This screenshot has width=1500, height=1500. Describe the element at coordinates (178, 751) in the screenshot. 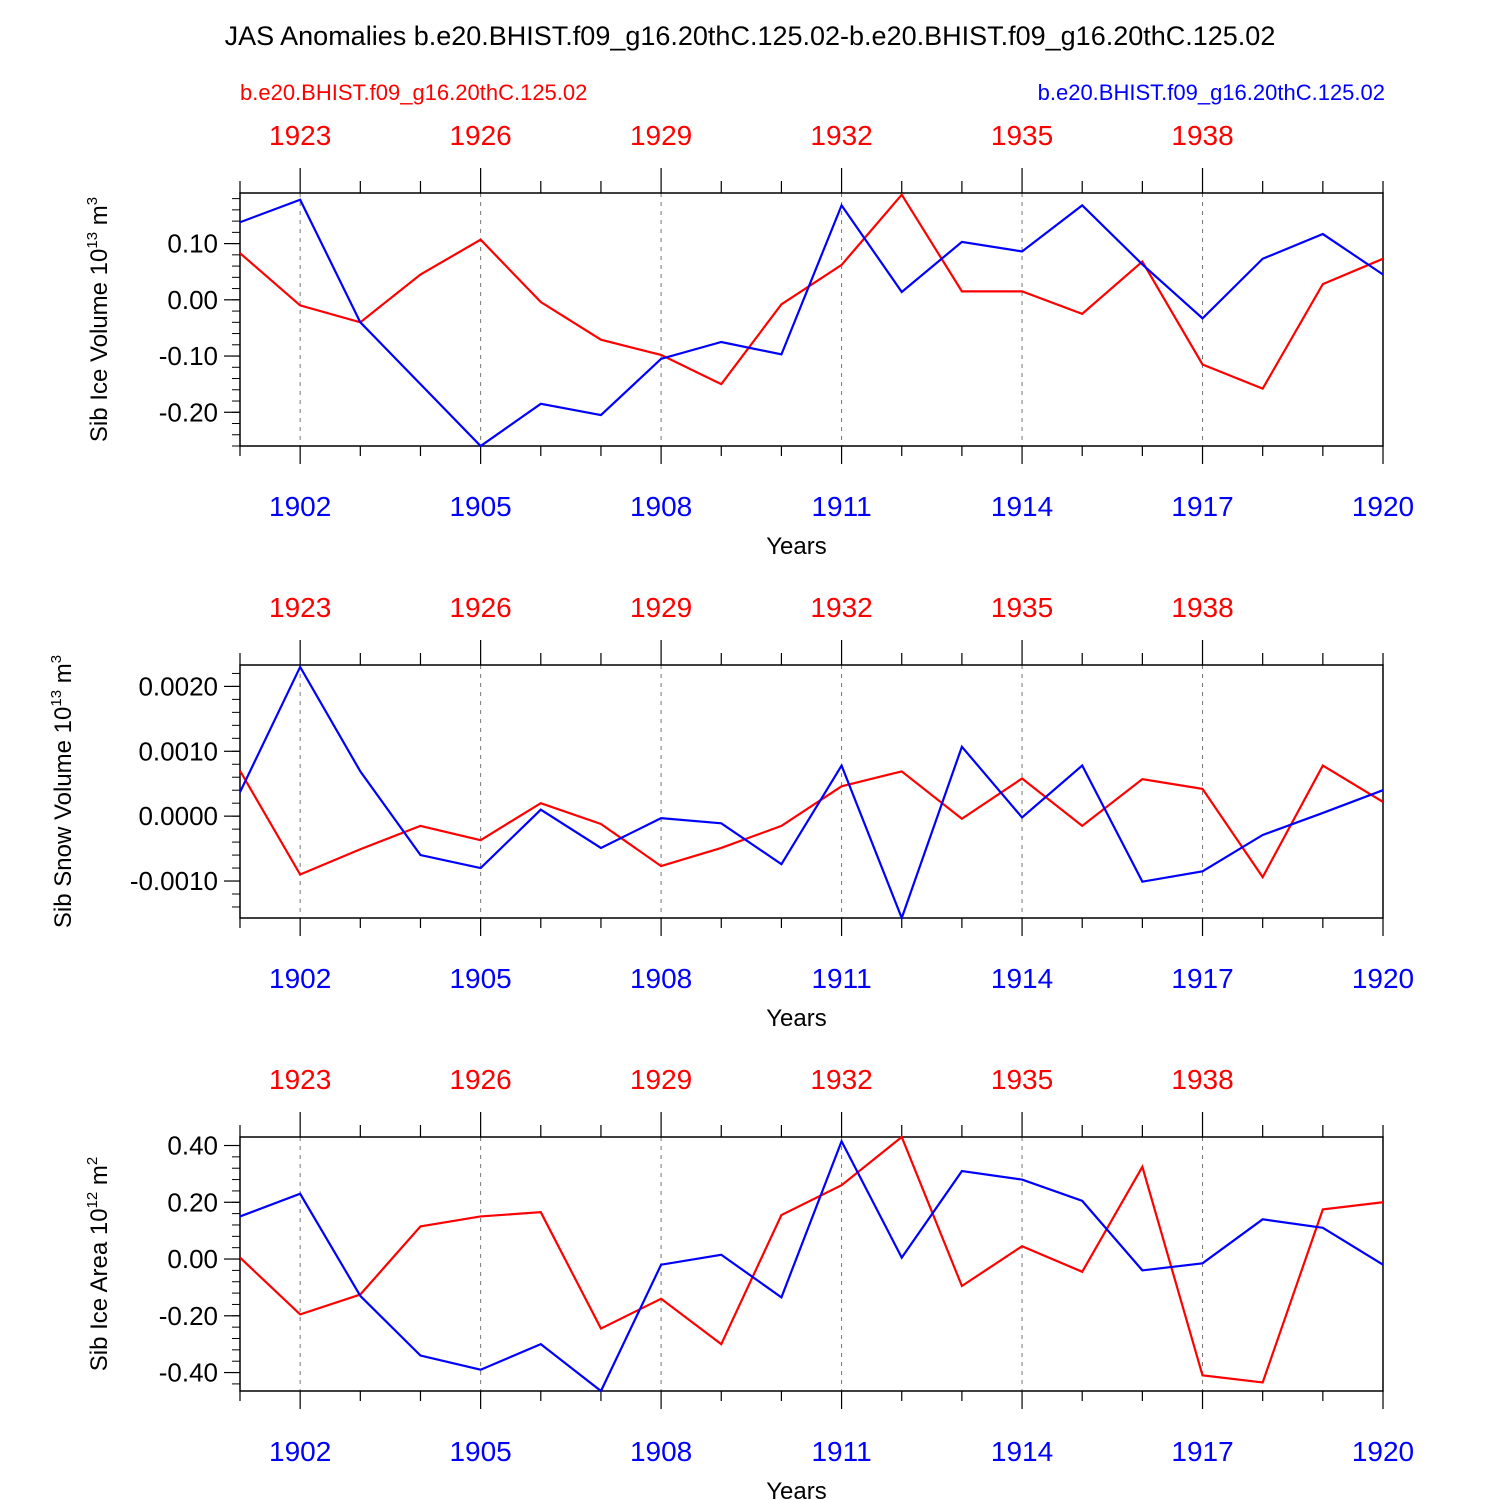

I see `y-tick-label: 0.0010` at that location.